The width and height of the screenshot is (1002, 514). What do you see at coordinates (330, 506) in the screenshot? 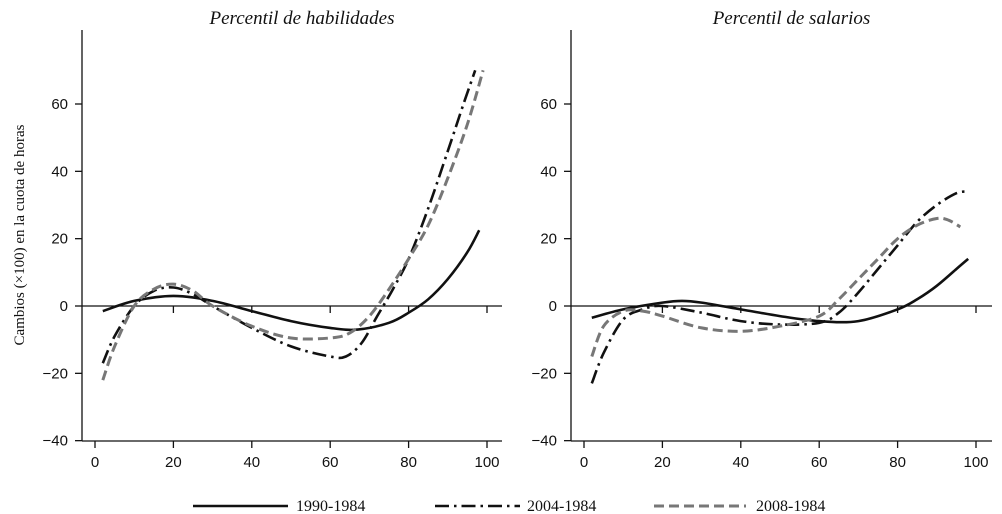
I see `legend-label: 1990-1984` at bounding box center [330, 506].